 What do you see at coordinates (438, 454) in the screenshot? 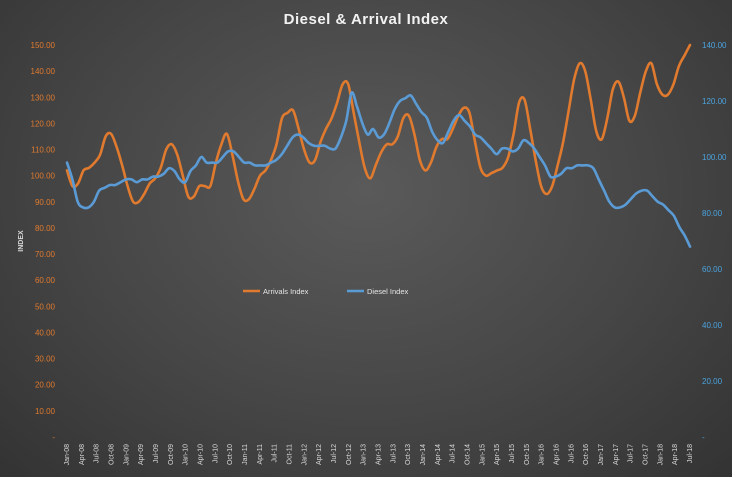
I see `x-tick-label: Apr-14` at bounding box center [438, 454].